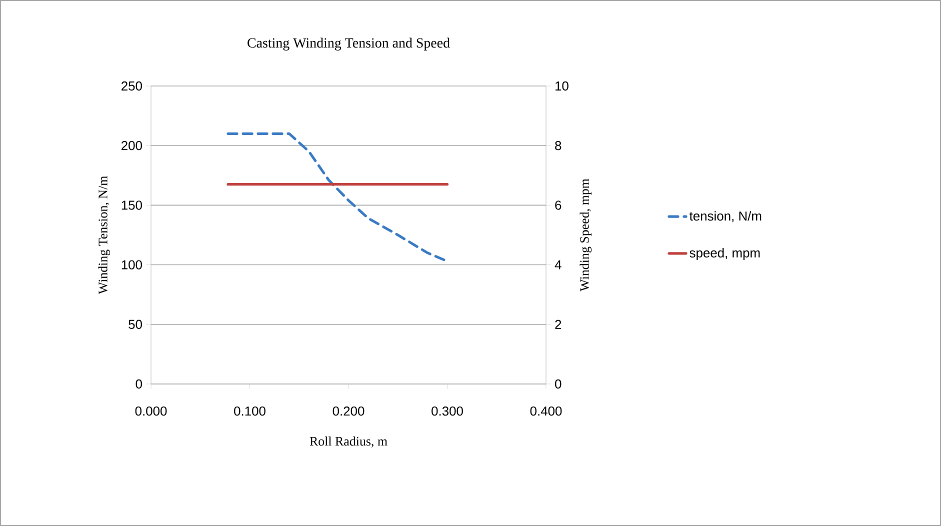  Describe the element at coordinates (558, 324) in the screenshot. I see `y2-tick-label: 2` at that location.